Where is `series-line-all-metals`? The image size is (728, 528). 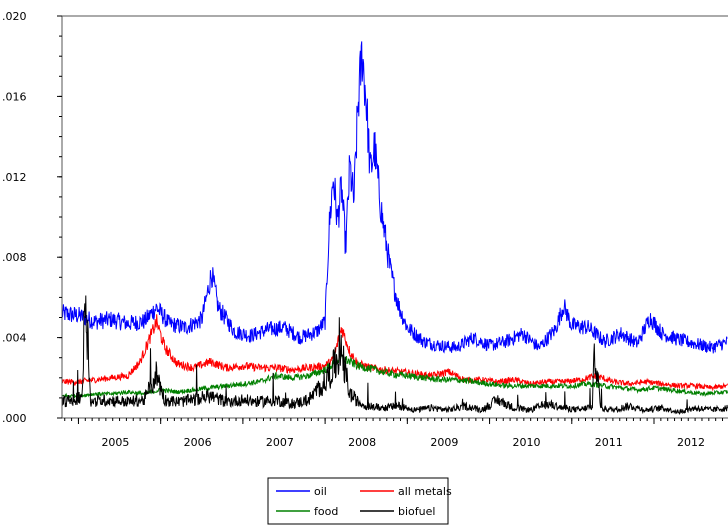 series-line-all-metals is located at coordinates (395, 353).